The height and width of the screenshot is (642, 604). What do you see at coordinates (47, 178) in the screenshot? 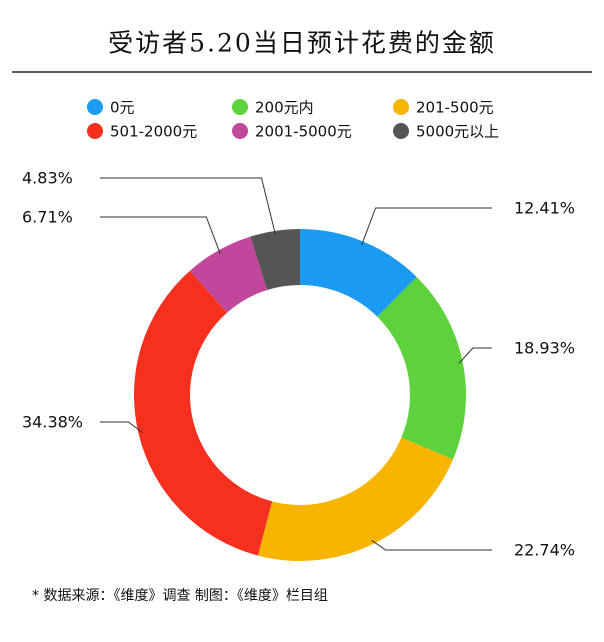
I see `data-label: 4.83%` at bounding box center [47, 178].